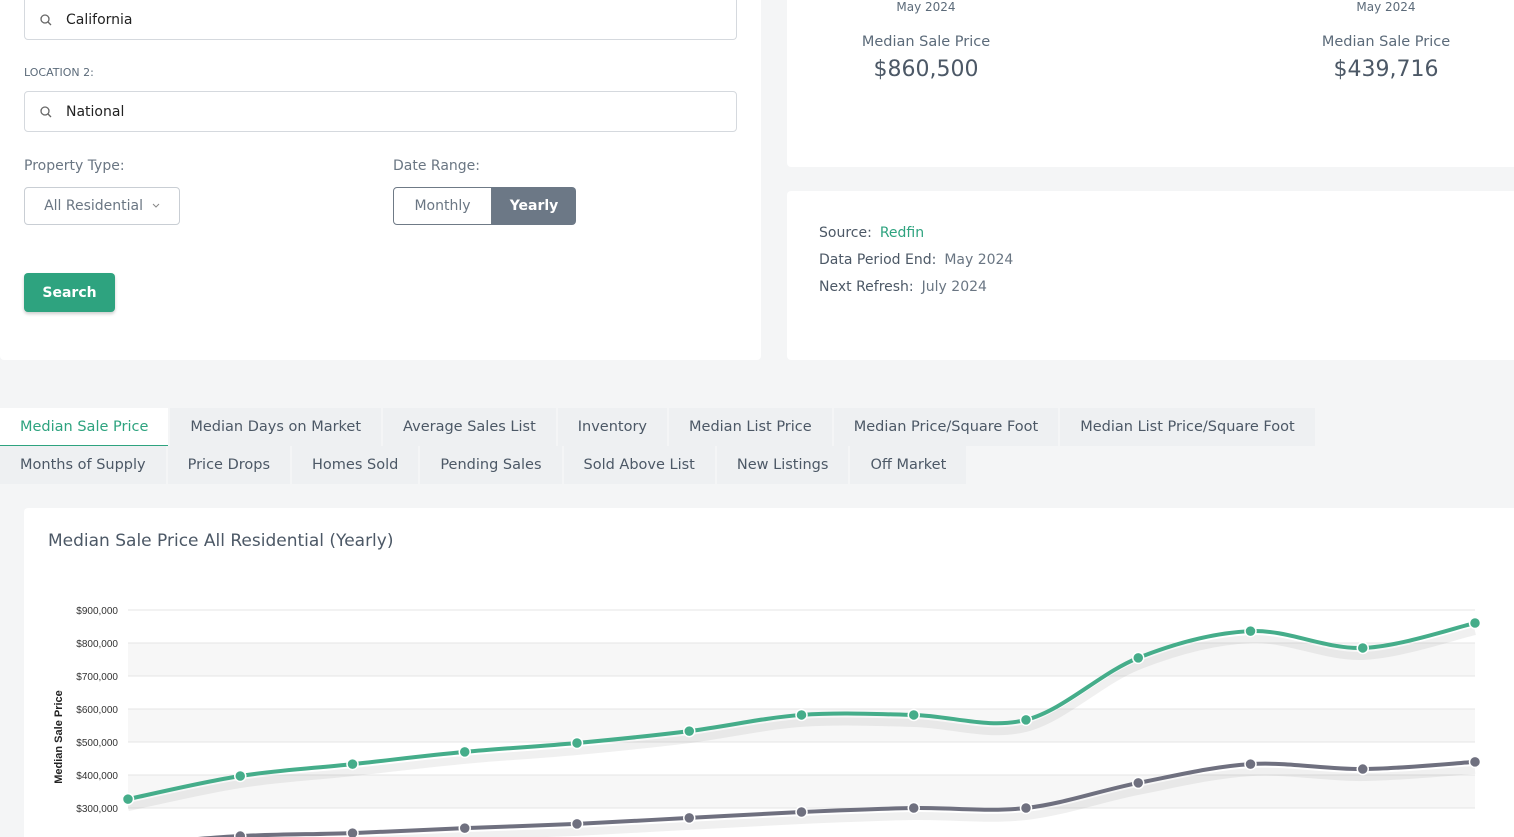 This screenshot has height=837, width=1514. Describe the element at coordinates (469, 427) in the screenshot. I see `tab: Average Sales List` at that location.